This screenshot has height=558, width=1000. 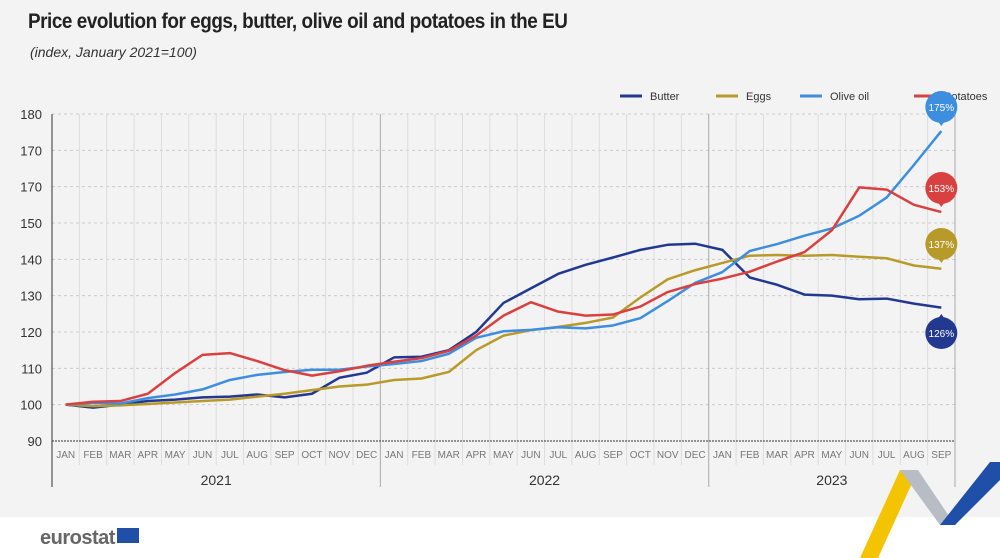 What do you see at coordinates (216, 480) in the screenshot?
I see `year-label: 2021` at bounding box center [216, 480].